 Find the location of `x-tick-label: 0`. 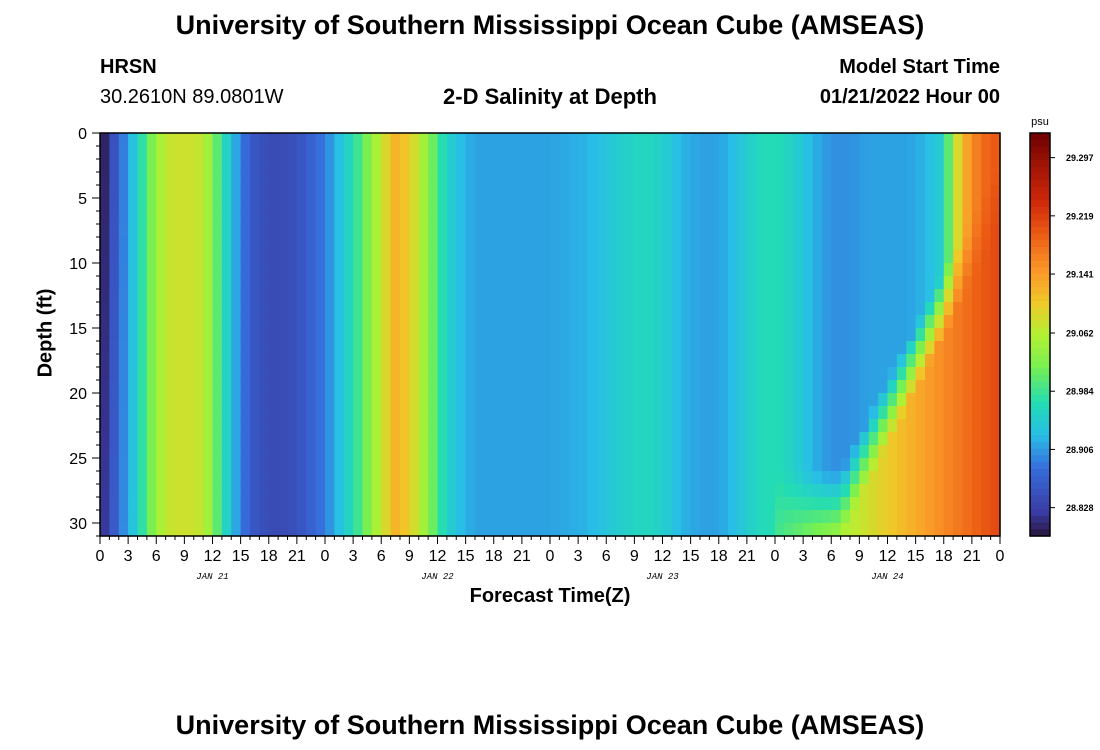

x-tick-label: 0 is located at coordinates (775, 556).